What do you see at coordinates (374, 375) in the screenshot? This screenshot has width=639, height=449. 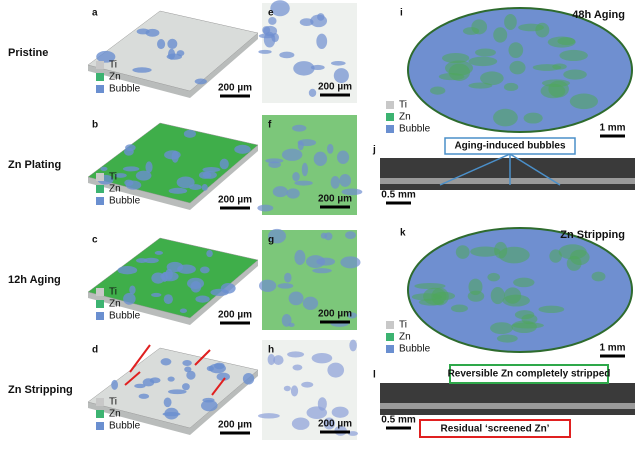 I see `panel-letter: l` at bounding box center [374, 375].